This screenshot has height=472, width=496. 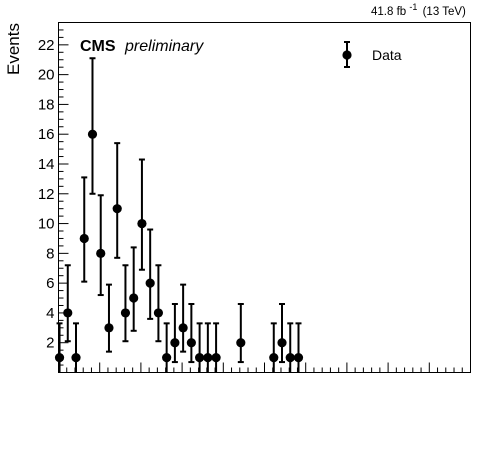 I want to click on y-tick-label: 2, so click(x=50, y=343).